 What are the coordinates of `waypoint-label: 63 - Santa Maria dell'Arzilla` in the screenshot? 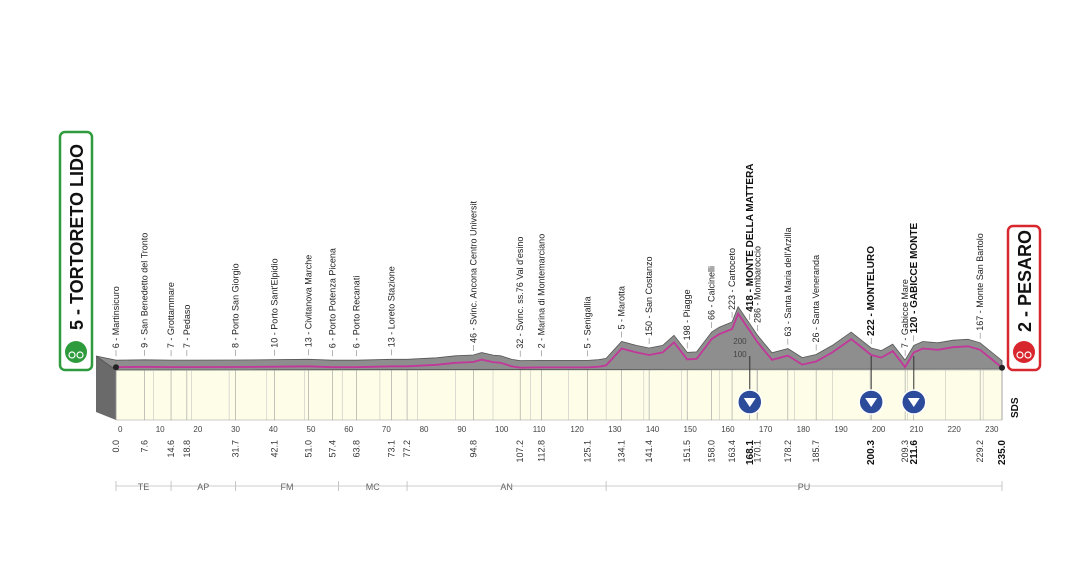 It's located at (788, 281).